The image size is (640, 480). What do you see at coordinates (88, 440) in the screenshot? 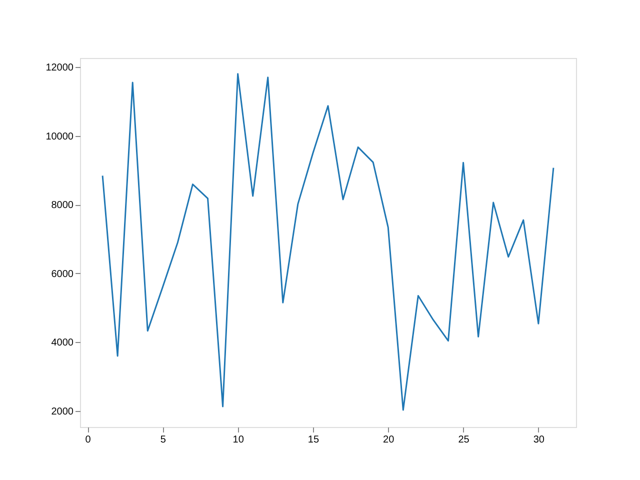
I see `x-tick-label: 0` at bounding box center [88, 440].